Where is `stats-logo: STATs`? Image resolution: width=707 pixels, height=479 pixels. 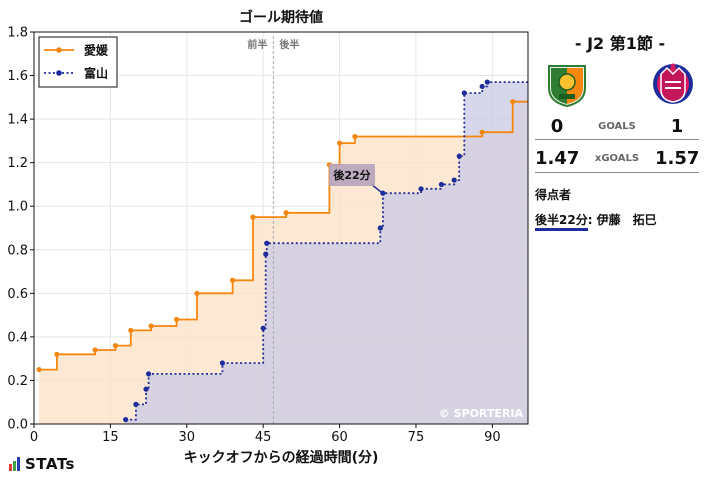 stats-logo: STATs is located at coordinates (42, 464).